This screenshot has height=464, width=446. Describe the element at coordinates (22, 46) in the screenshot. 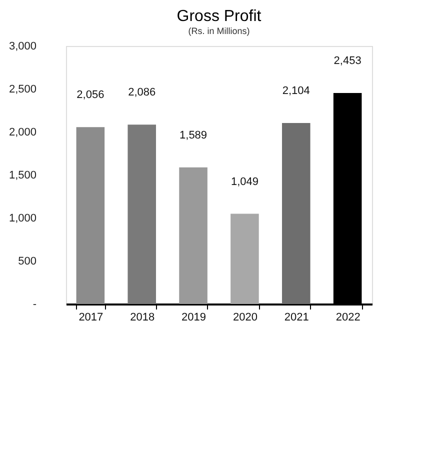

I see `y-tick-label: 3,000` at that location.